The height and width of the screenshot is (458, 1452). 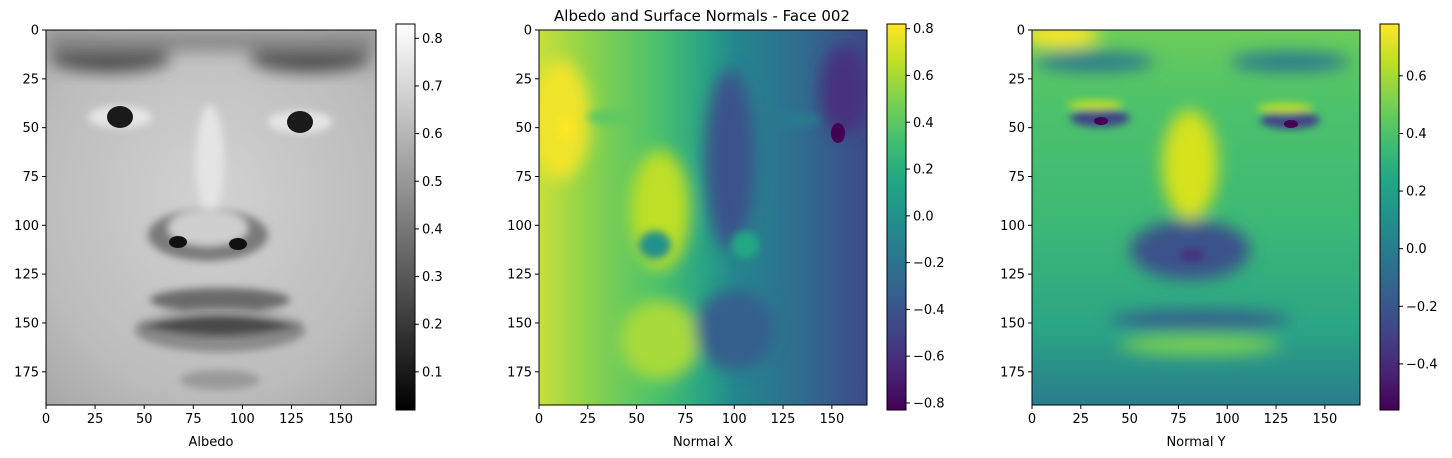 I want to click on albedo-x-axis: 0 25 50 75 100 125 150, so click(x=197, y=416).